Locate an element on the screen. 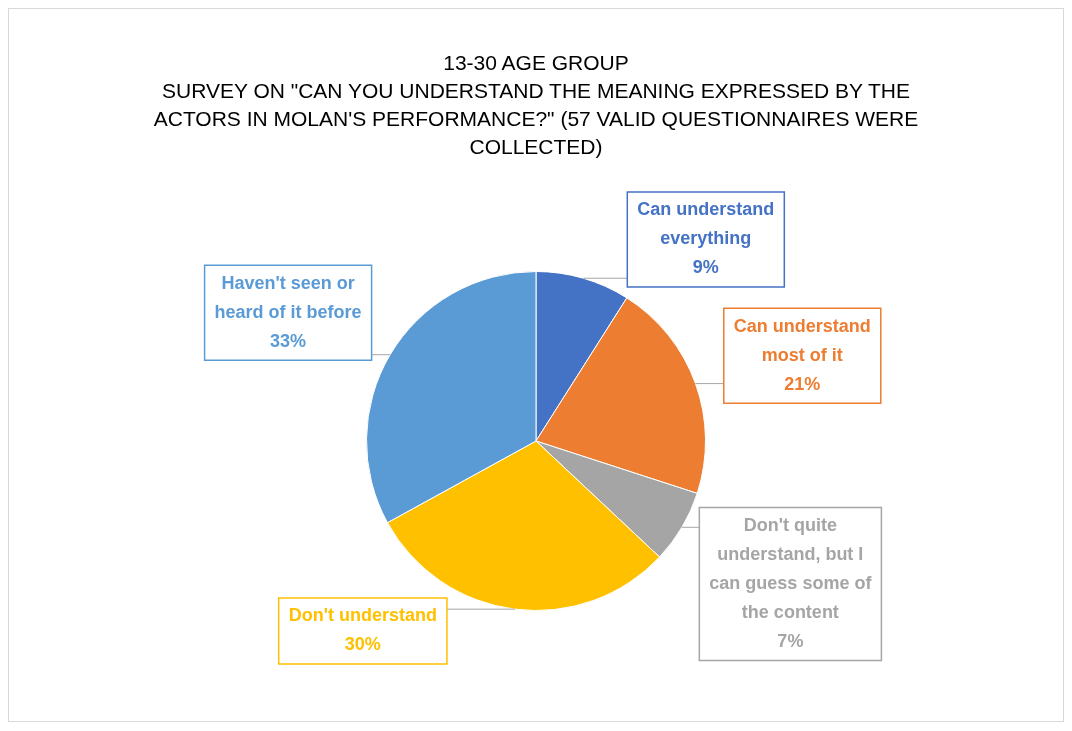  slice-label: Don't understand is located at coordinates (362, 615).